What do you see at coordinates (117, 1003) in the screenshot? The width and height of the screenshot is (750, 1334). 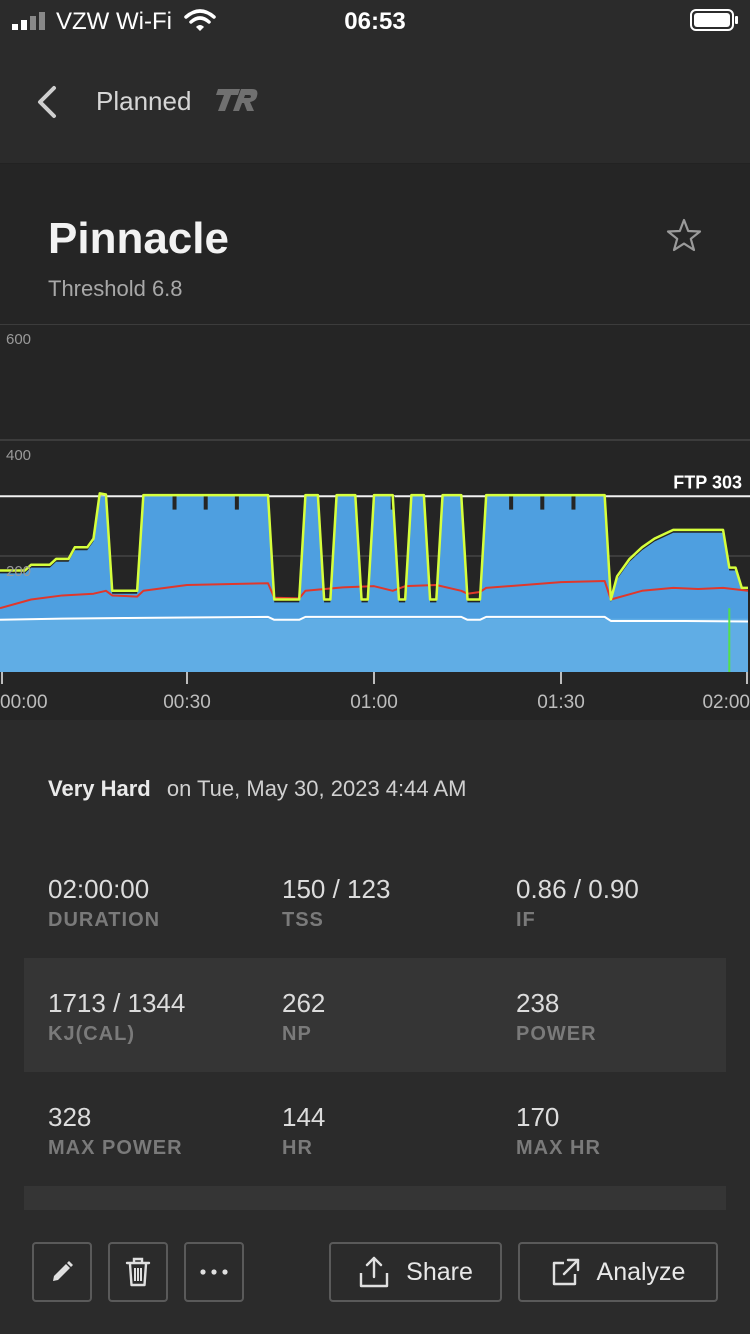 I see `stat-value: 1713 / 1344` at bounding box center [117, 1003].